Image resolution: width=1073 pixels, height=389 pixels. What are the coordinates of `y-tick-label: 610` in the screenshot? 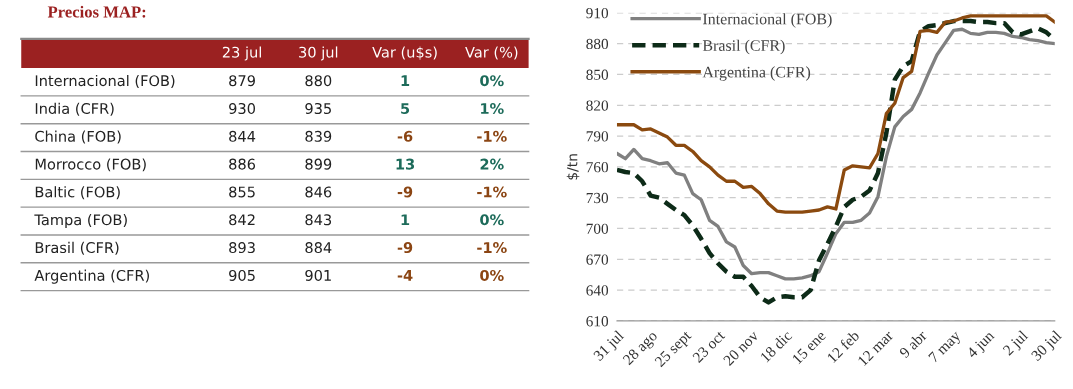 It's located at (597, 321).